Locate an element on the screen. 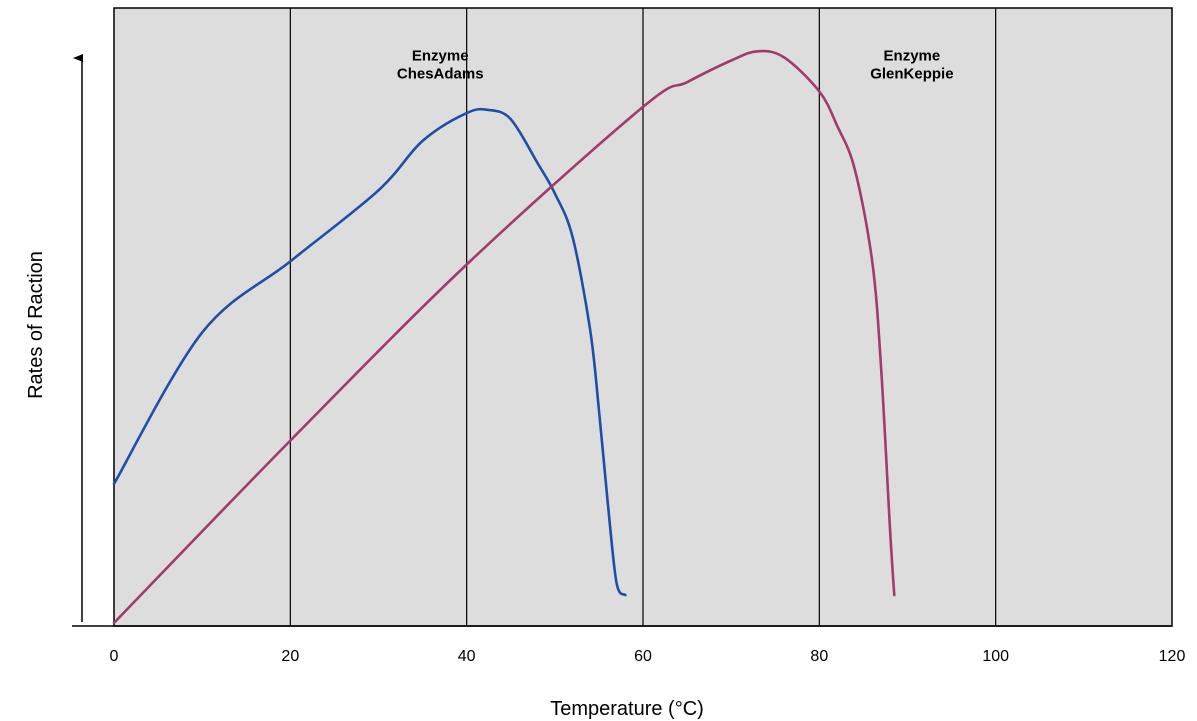 The height and width of the screenshot is (721, 1197). x-tick-label: 60 is located at coordinates (643, 656).